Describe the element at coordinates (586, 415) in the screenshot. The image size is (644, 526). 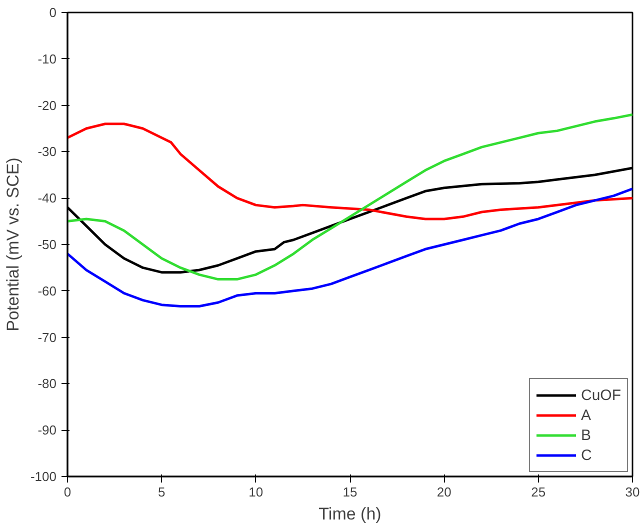
I see `legend-label: A` at that location.